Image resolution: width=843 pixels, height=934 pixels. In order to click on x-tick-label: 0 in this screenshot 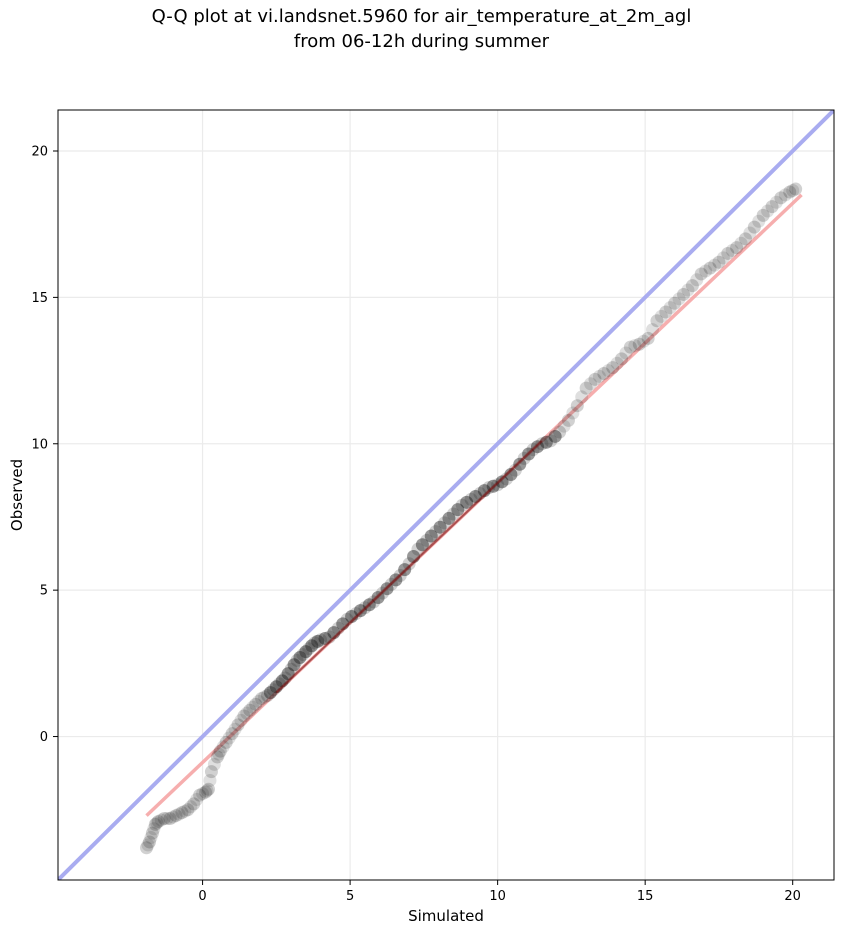, I will do `click(202, 896)`.